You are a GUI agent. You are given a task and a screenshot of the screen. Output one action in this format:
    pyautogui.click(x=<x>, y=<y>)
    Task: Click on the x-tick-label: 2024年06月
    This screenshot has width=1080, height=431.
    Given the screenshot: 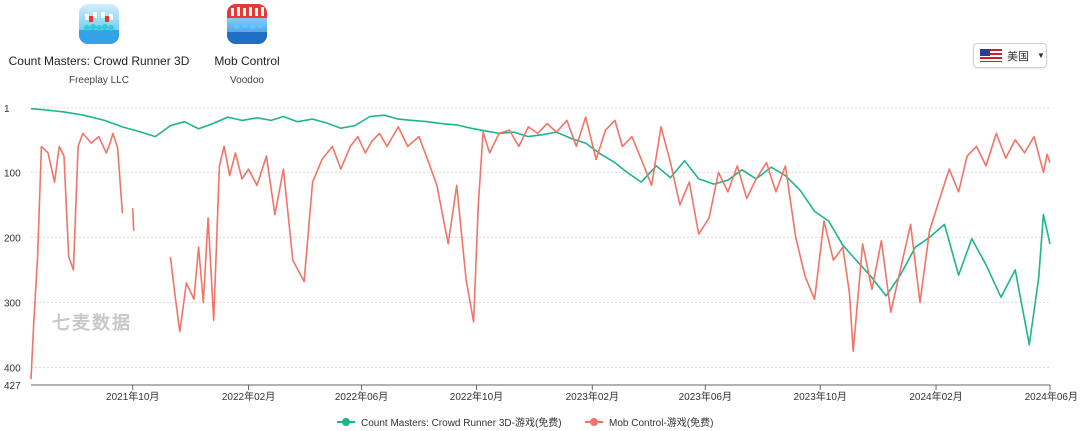 What is the action you would take?
    pyautogui.click(x=1051, y=396)
    